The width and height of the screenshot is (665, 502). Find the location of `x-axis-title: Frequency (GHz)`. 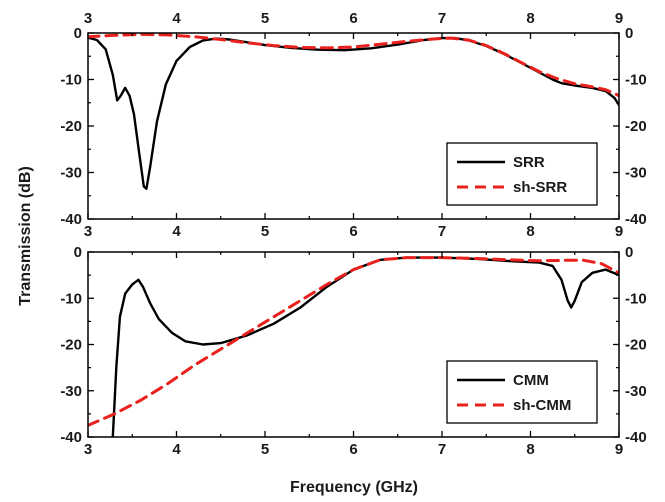

x-axis-title: Frequency (GHz) is located at coordinates (354, 487).